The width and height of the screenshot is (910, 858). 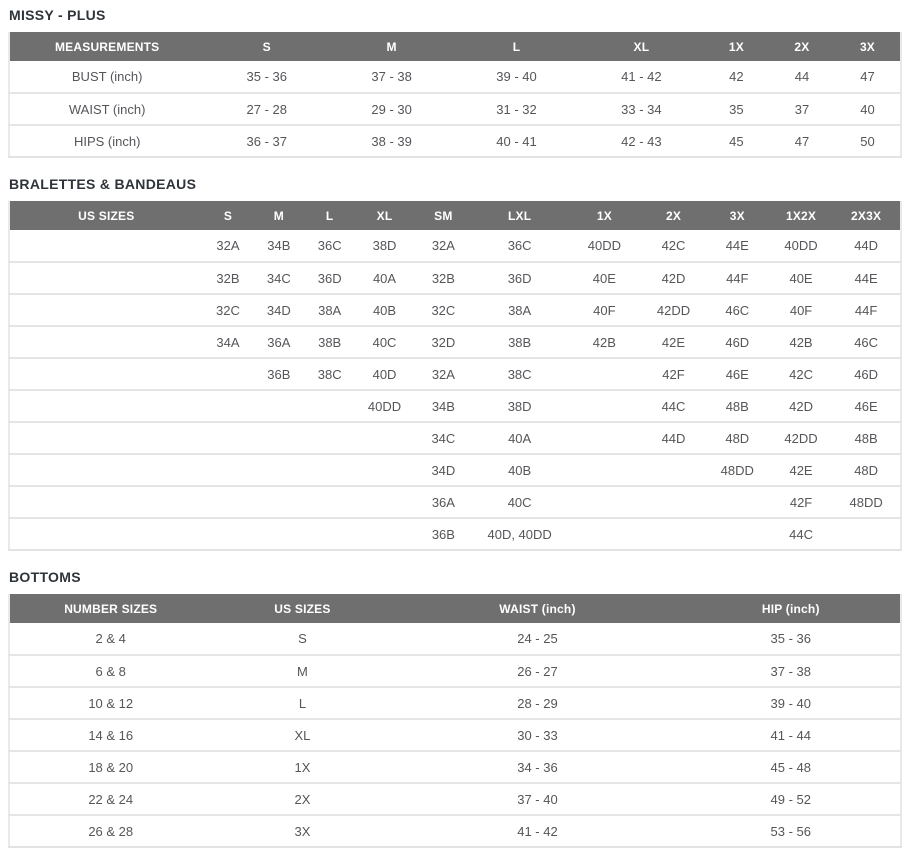 What do you see at coordinates (519, 374) in the screenshot?
I see `size-cell: 38C` at bounding box center [519, 374].